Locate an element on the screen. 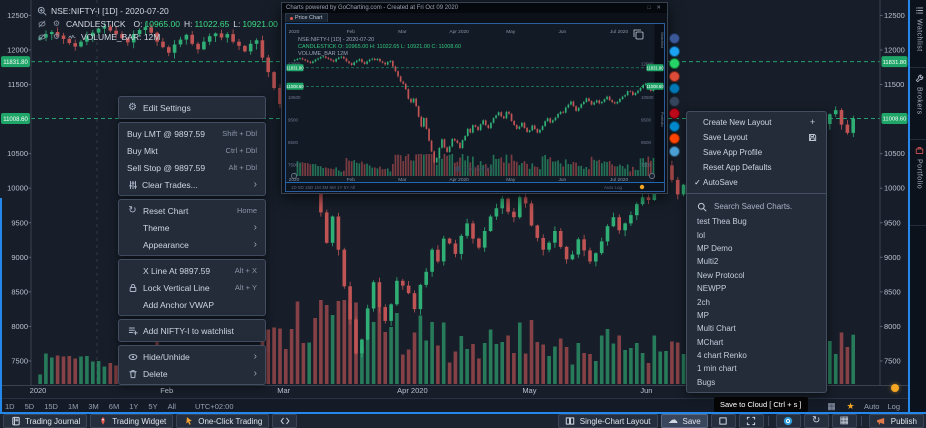 The image size is (926, 428). share-tumblr-icon is located at coordinates (674, 101).